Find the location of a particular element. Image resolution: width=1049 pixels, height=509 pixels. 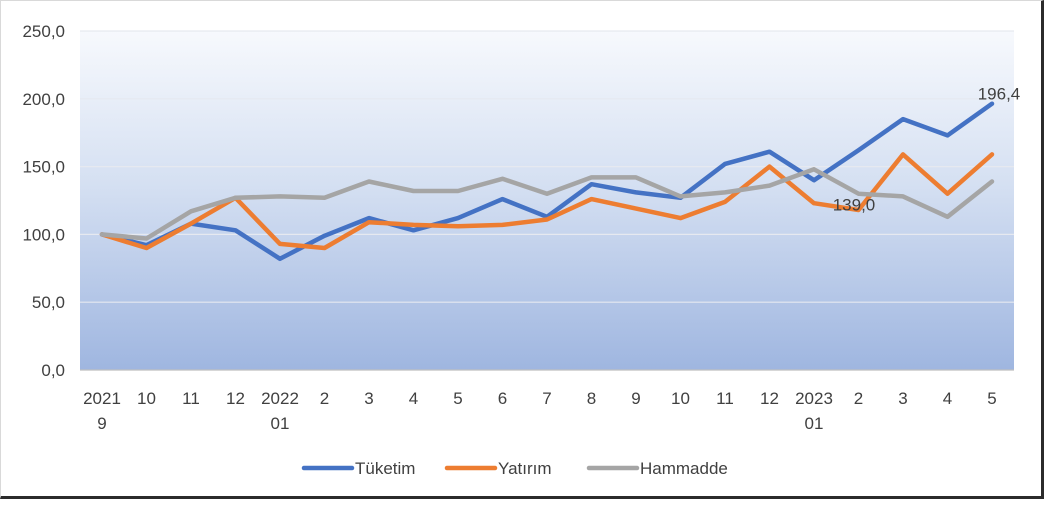

y-tick-label: 100,0 is located at coordinates (43, 234).